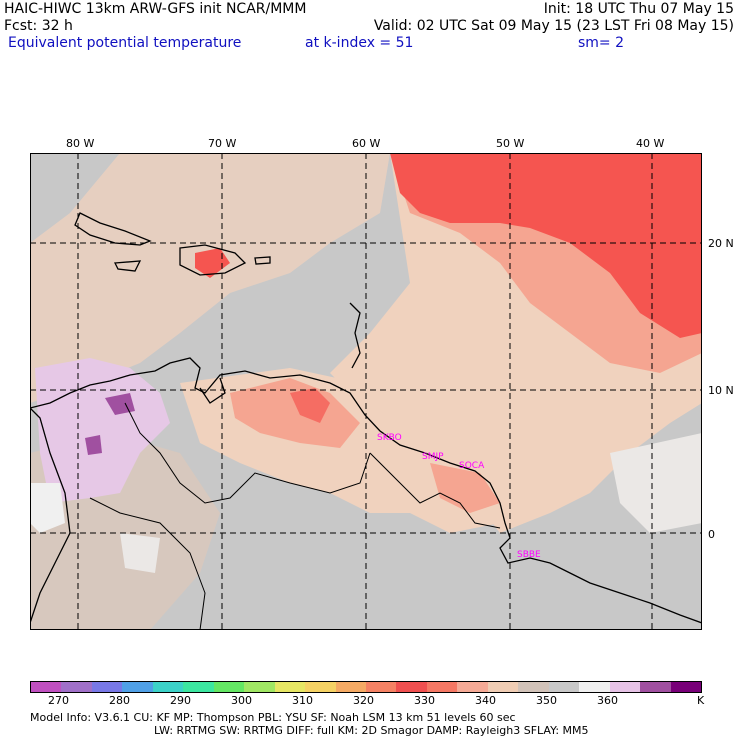  I want to click on white-area-east, so click(656, 483).